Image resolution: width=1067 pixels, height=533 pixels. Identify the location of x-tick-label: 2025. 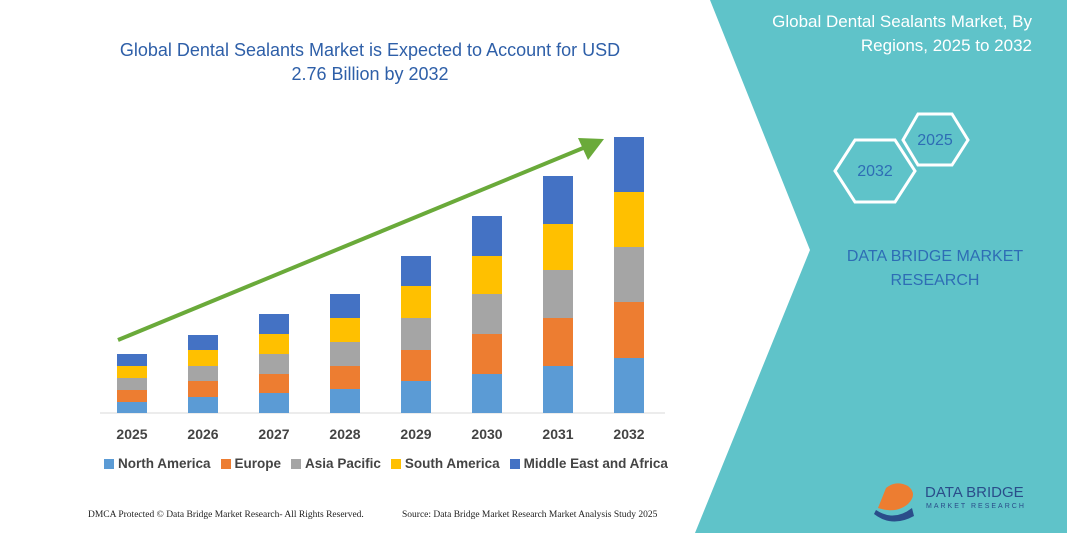
(131, 434).